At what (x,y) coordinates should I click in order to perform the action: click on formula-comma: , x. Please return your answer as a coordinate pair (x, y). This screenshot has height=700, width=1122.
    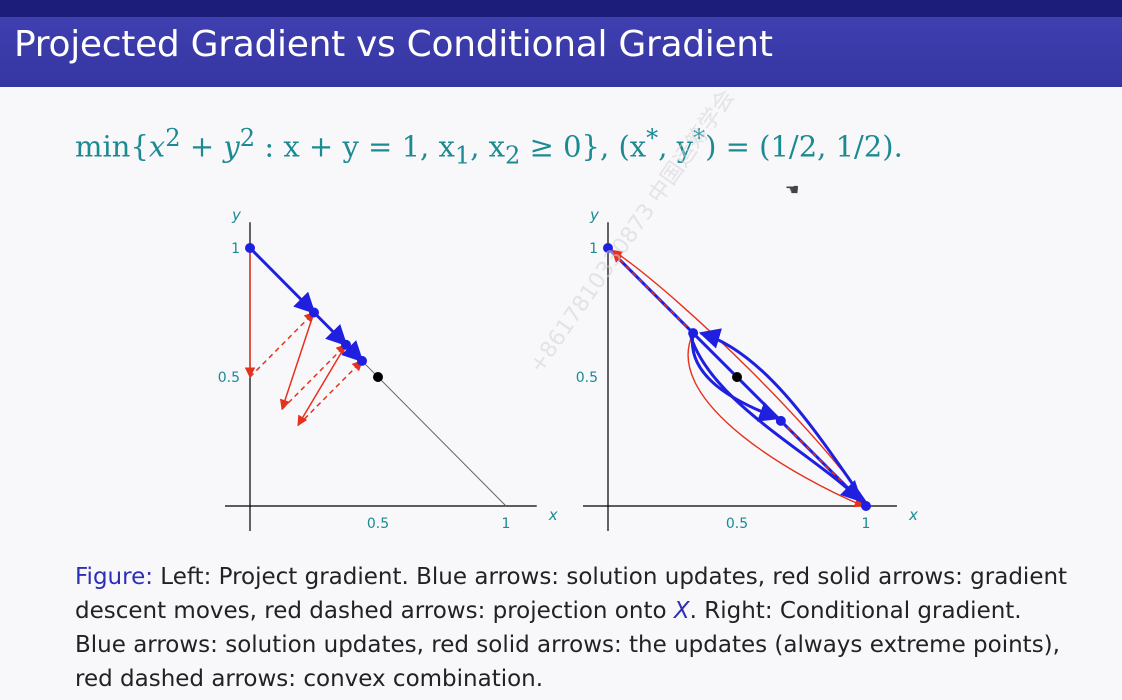
    Looking at the image, I should click on (487, 146).